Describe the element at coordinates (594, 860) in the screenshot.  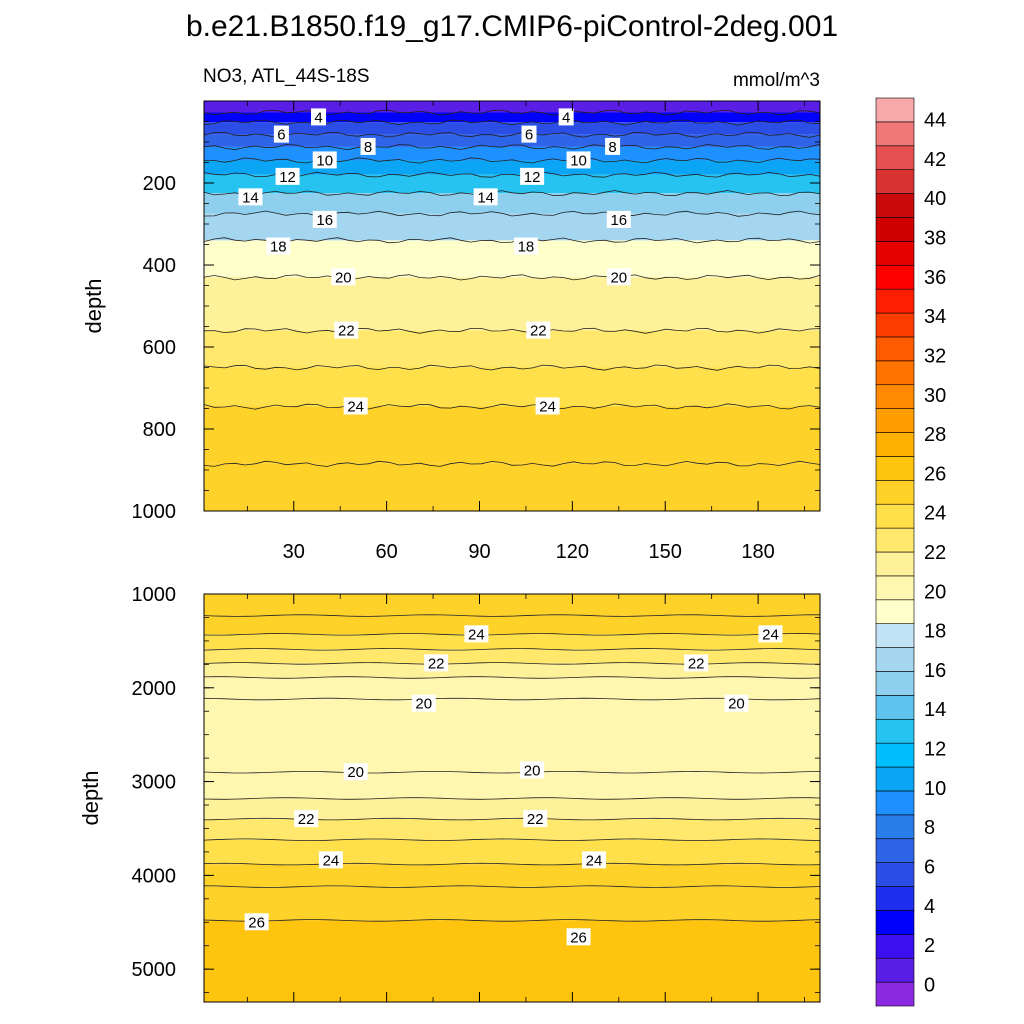
I see `contour-label-text: 24` at that location.